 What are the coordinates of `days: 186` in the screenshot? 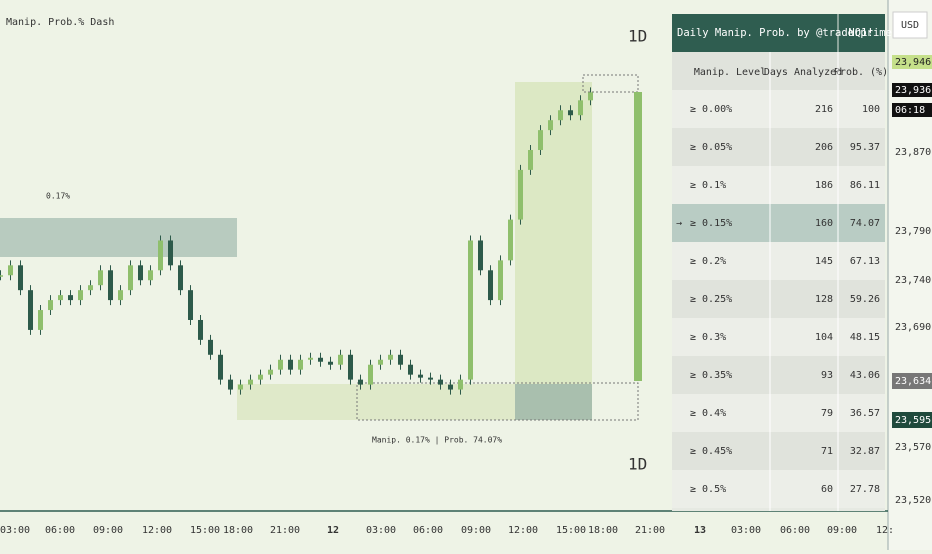 It's located at (824, 185).